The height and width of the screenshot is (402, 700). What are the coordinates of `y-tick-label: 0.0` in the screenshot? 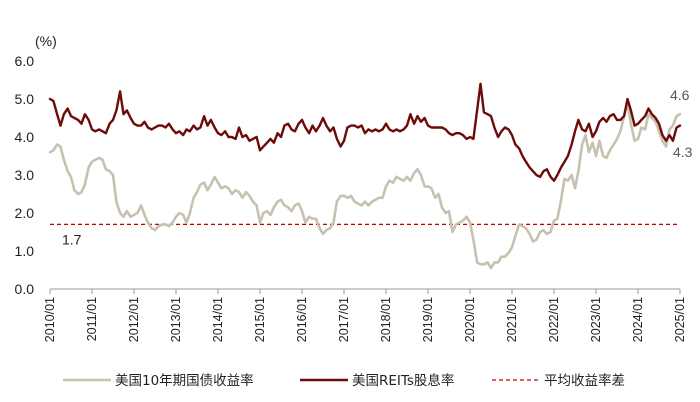 It's located at (25, 289).